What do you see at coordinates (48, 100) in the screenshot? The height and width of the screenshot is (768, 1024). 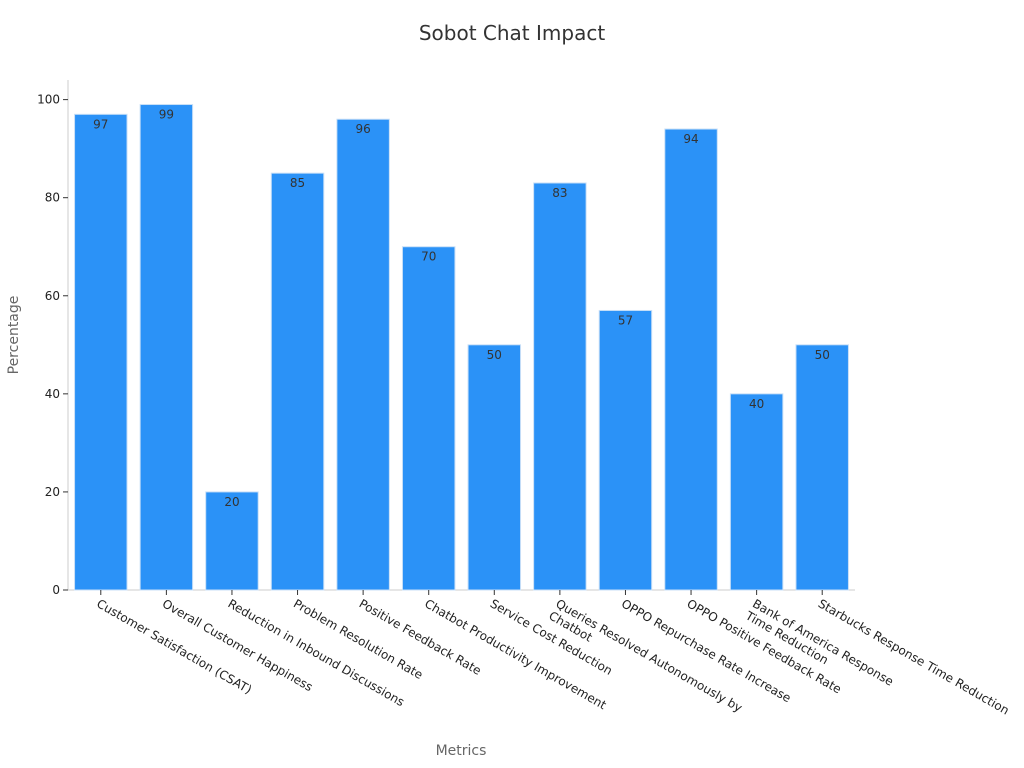 I see `y-tick-label: 100` at bounding box center [48, 100].